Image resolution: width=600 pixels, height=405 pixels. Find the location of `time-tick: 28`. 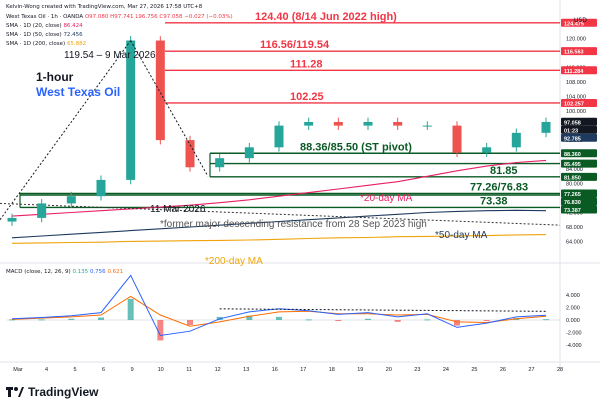

time-tick: 28 is located at coordinates (560, 370).